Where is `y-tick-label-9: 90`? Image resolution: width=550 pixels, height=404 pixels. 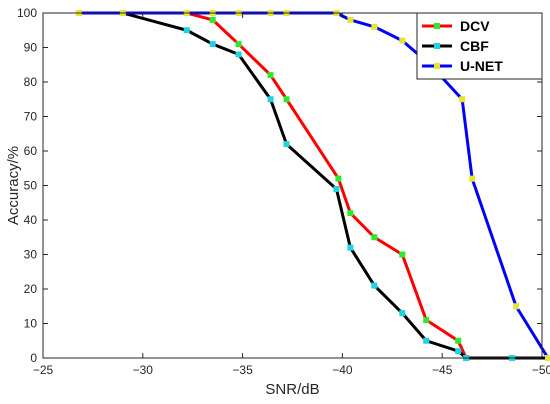
y-tick-label-9: 90 is located at coordinates (31, 48).